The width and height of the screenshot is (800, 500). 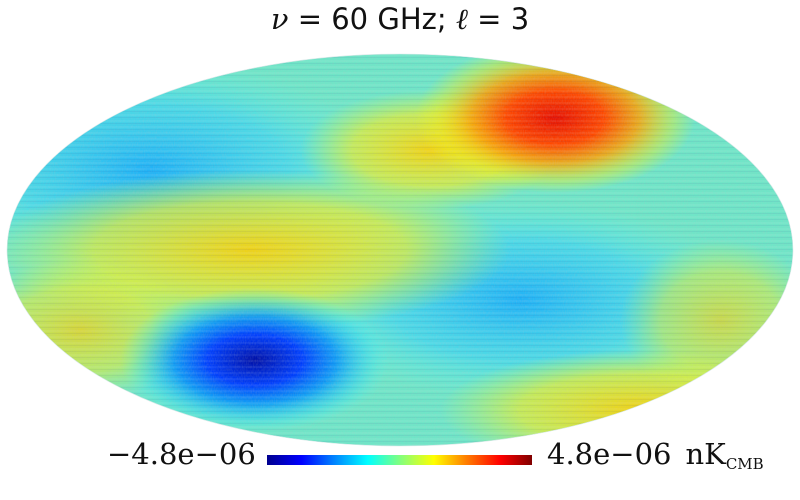 What do you see at coordinates (520, 19) in the screenshot?
I see `title-multipole: 3` at bounding box center [520, 19].